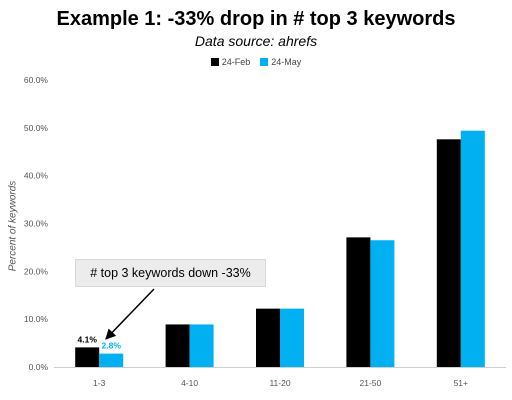  What do you see at coordinates (461, 383) in the screenshot?
I see `x-tick-label: 51+` at bounding box center [461, 383].